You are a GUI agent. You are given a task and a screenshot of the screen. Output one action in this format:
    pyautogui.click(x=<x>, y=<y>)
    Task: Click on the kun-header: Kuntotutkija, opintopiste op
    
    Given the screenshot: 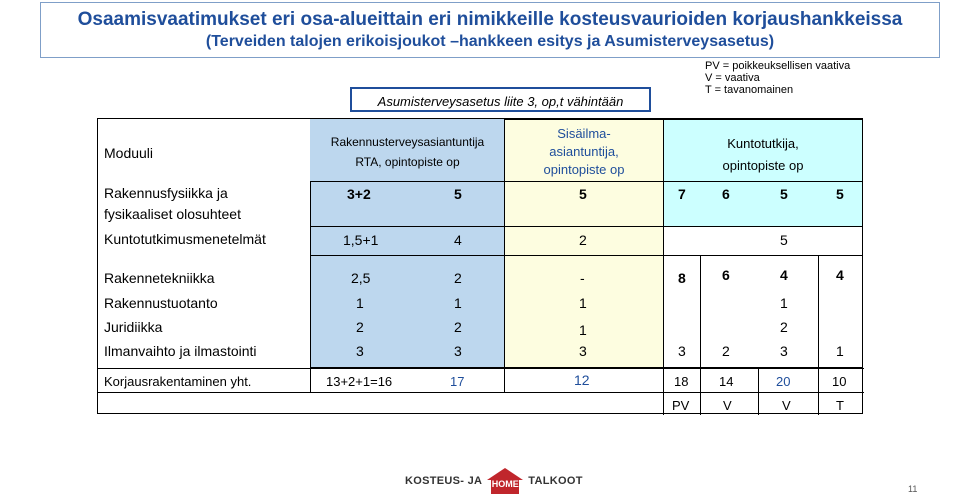 What is the action you would take?
    pyautogui.click(x=763, y=155)
    